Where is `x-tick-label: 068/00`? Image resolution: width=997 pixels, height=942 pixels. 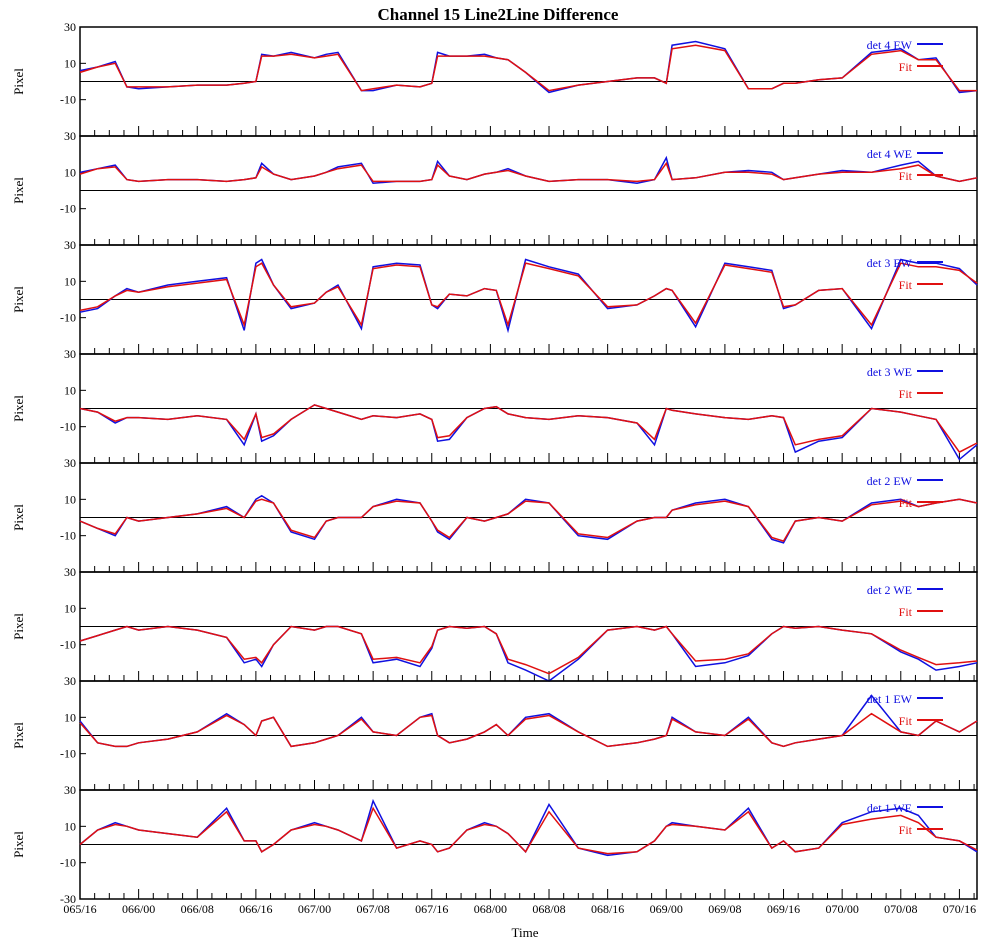 x-tick-label: 068/00 is located at coordinates (490, 909).